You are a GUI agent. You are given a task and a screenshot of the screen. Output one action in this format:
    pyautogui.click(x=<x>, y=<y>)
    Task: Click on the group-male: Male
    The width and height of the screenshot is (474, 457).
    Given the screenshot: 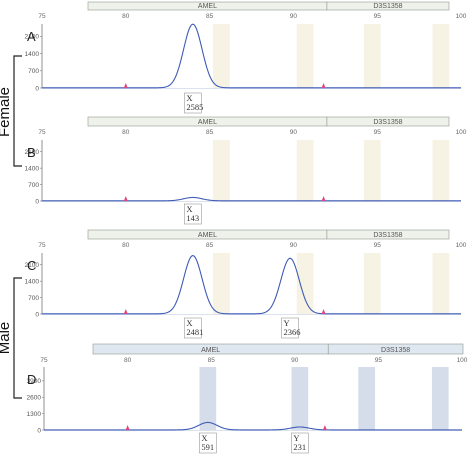 What is the action you would take?
    pyautogui.click(x=11, y=338)
    